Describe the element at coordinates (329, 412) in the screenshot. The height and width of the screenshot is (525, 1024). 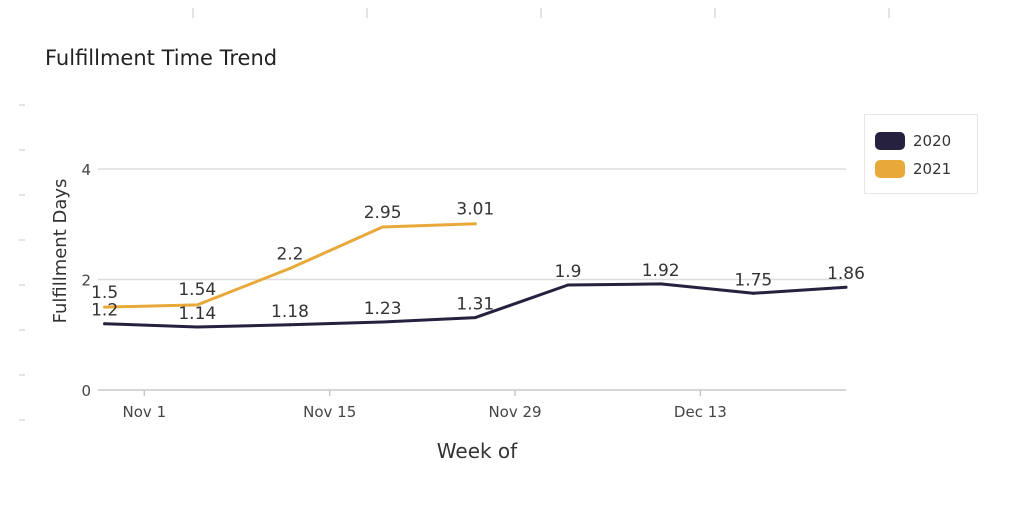
I see `x-tick-label: Nov 15` at that location.